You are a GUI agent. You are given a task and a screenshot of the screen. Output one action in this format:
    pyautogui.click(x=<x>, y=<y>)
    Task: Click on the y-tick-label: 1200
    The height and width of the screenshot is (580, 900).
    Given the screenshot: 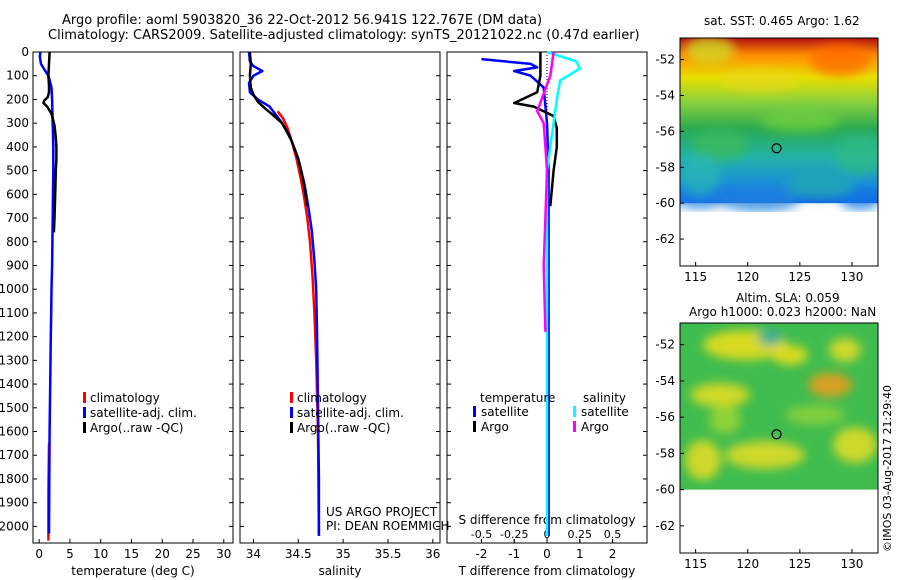 What is the action you would take?
    pyautogui.click(x=14, y=337)
    